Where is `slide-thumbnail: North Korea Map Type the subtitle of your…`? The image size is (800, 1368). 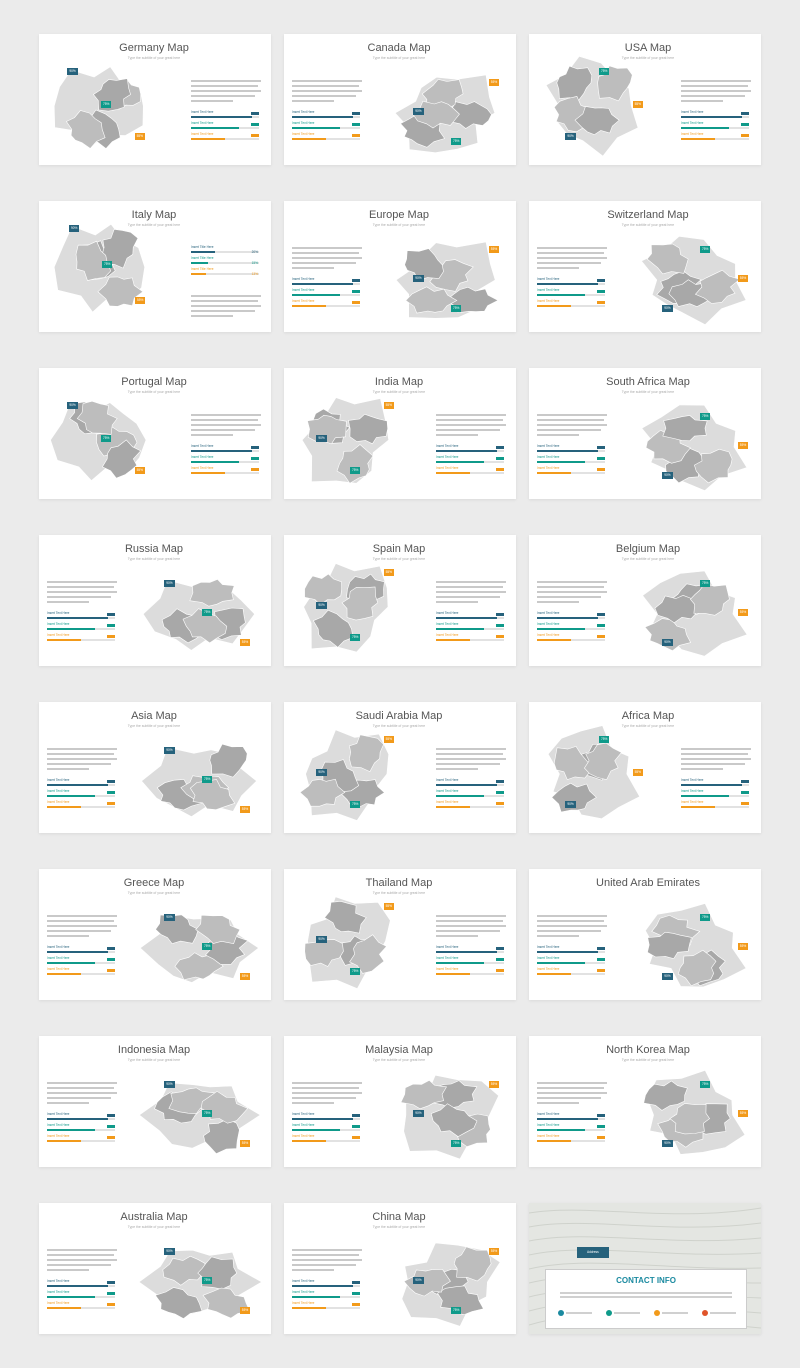
slide-thumbnail: North Korea Map Type the subtitle of your… is located at coordinates (645, 1101).